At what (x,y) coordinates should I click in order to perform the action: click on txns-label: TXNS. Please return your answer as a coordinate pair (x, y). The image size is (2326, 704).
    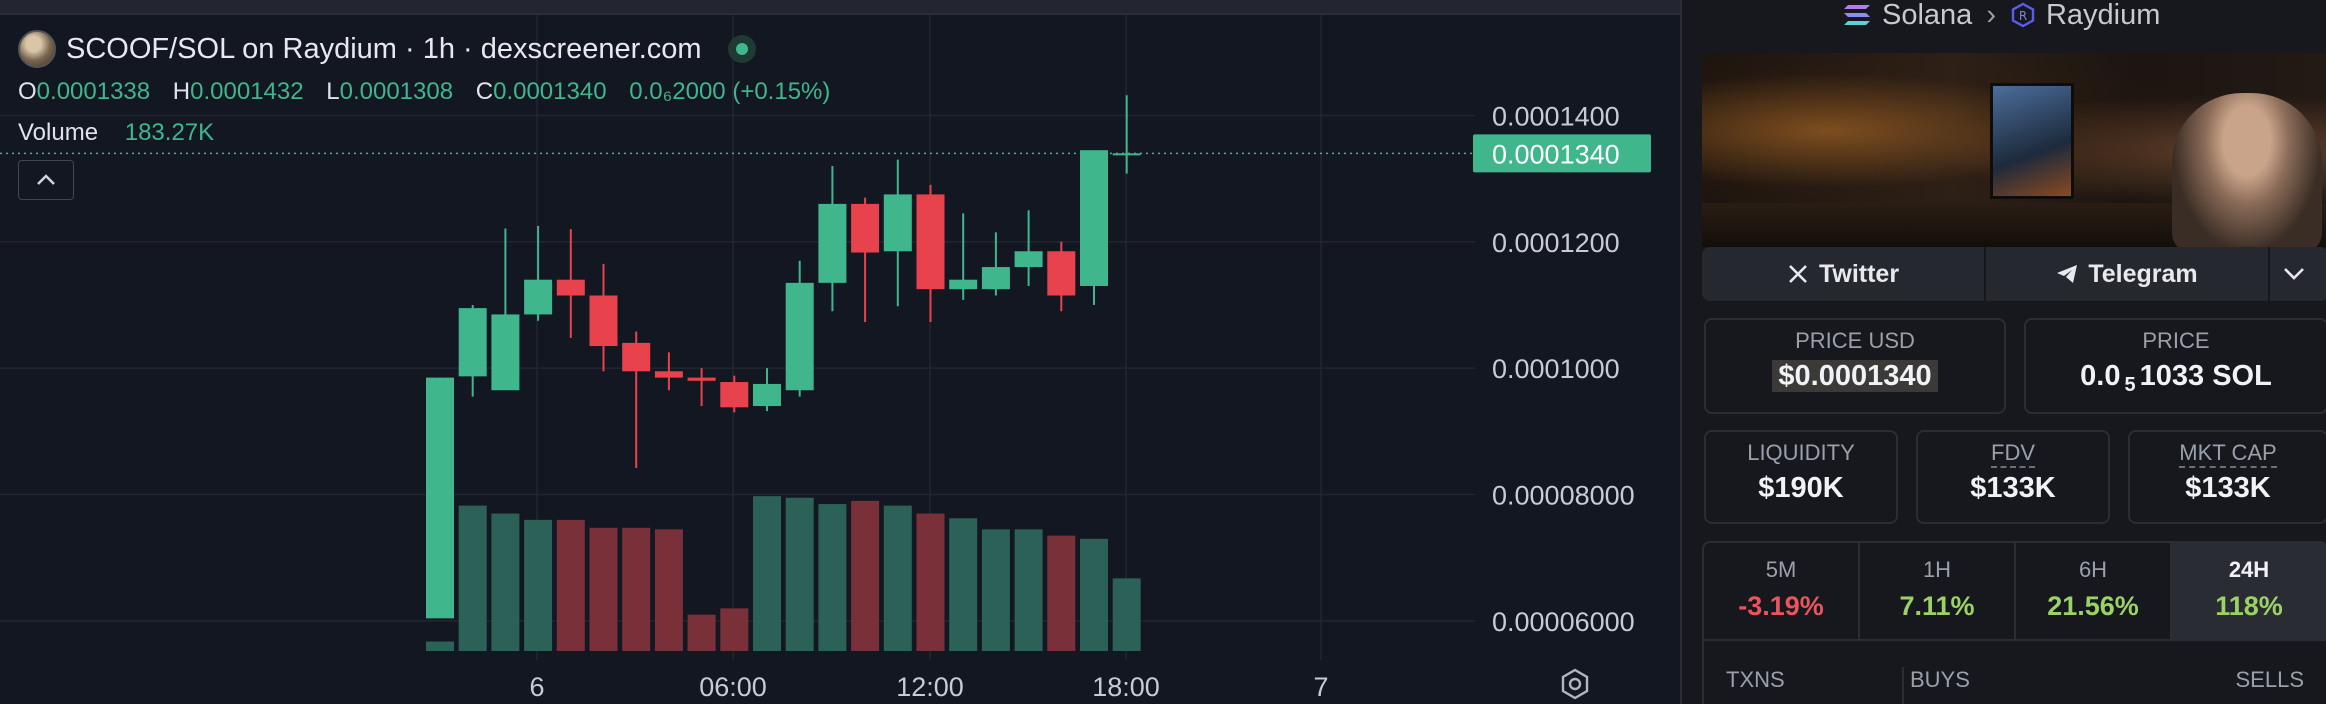
    Looking at the image, I should click on (1755, 679).